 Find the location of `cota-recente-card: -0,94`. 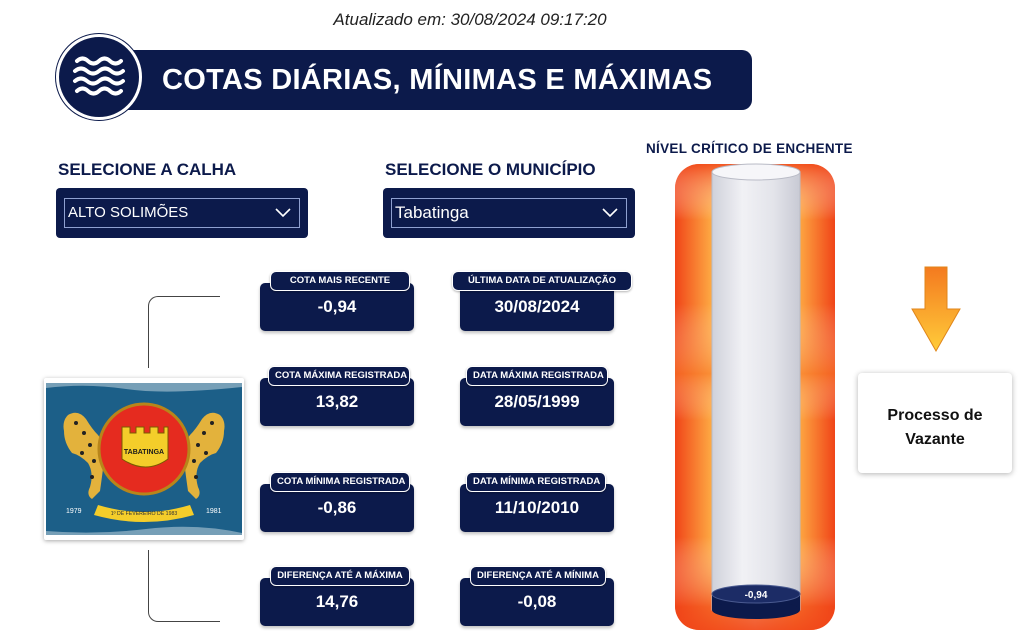

cota-recente-card: -0,94 is located at coordinates (337, 307).